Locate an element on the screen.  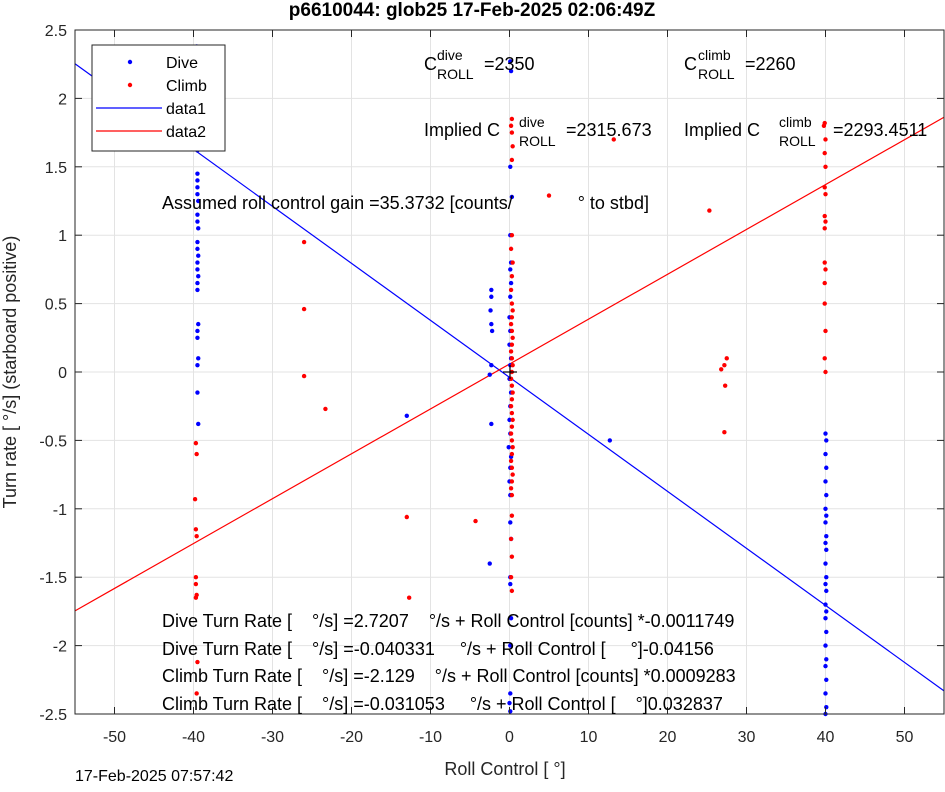
x-tick-label: 10 is located at coordinates (589, 737).